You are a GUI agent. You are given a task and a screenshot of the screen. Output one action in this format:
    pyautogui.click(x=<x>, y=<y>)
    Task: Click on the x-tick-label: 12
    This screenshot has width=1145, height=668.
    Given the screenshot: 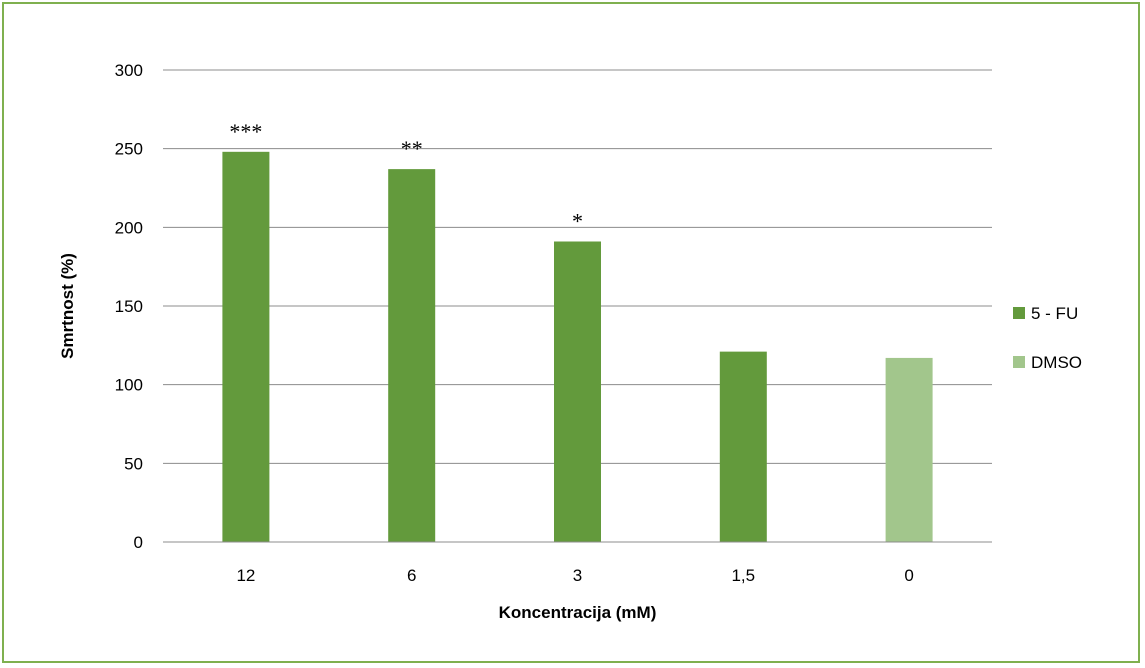 What is the action you would take?
    pyautogui.click(x=245, y=575)
    